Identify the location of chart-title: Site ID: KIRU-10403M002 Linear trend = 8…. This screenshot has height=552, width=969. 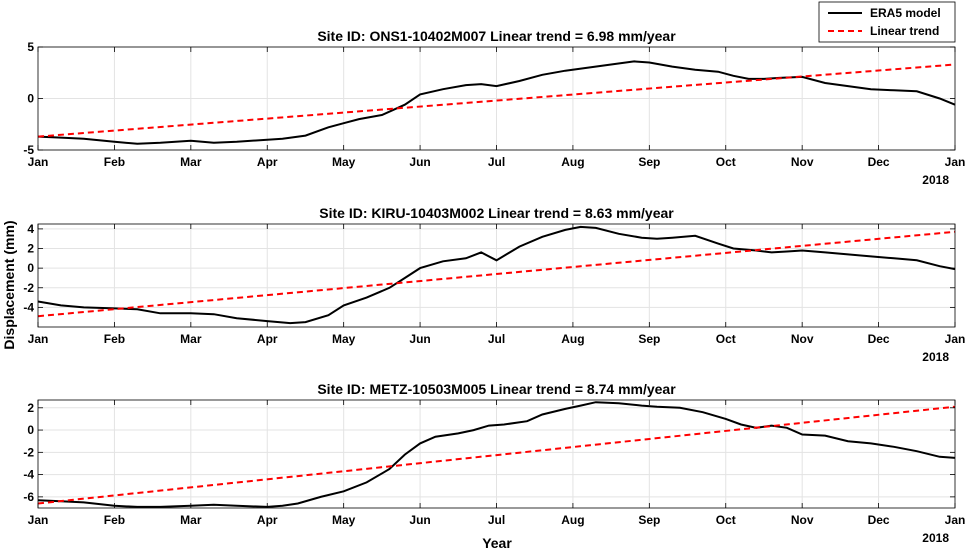
(496, 213).